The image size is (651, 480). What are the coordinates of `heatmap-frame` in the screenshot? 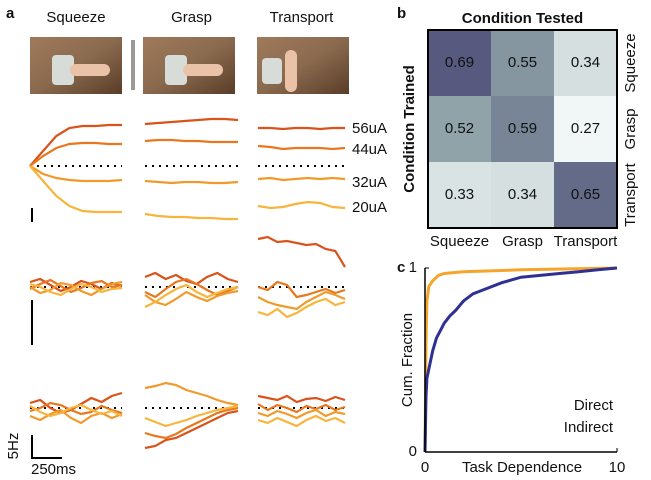 It's located at (522, 129).